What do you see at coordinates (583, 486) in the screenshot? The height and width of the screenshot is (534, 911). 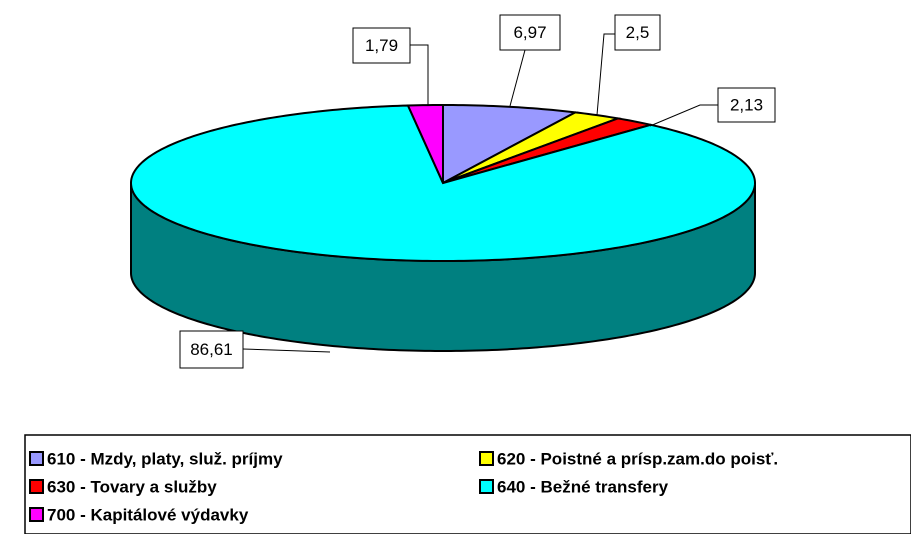 I see `legend-label: 640 - Bežné transfery` at bounding box center [583, 486].